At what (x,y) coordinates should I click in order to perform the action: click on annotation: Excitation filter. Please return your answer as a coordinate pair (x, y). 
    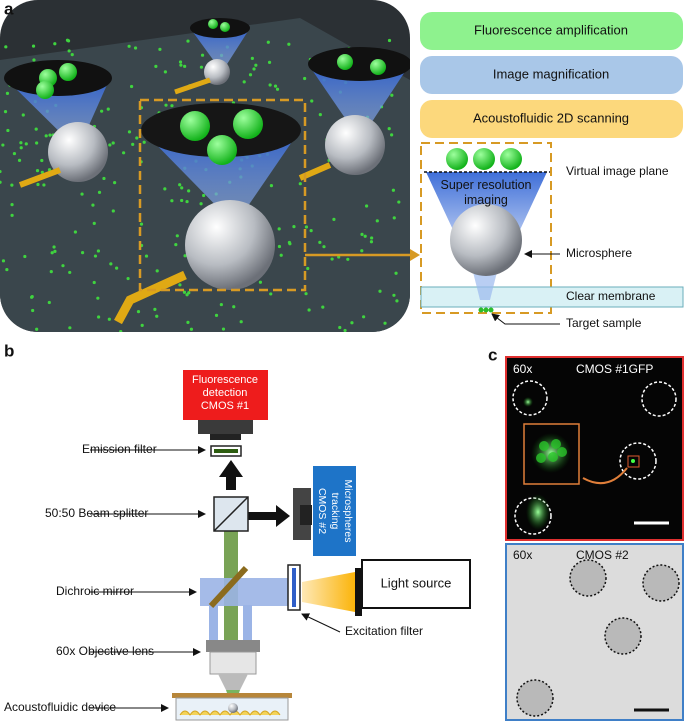
    Looking at the image, I should click on (384, 631).